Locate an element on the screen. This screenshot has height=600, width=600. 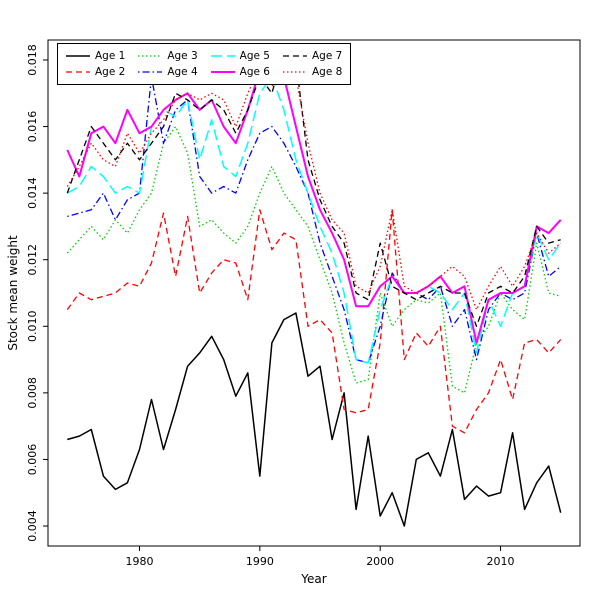
x-tick-label: 2010 is located at coordinates (501, 561).